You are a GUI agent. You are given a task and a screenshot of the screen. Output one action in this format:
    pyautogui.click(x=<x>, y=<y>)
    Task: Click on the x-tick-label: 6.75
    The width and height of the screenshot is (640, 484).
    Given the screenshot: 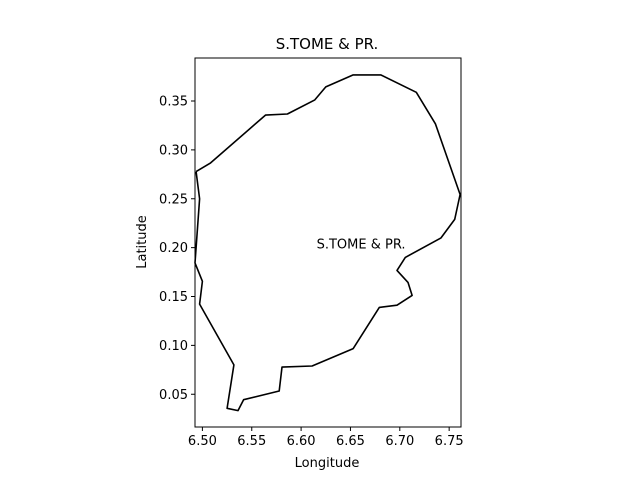 What is the action you would take?
    pyautogui.click(x=449, y=441)
    